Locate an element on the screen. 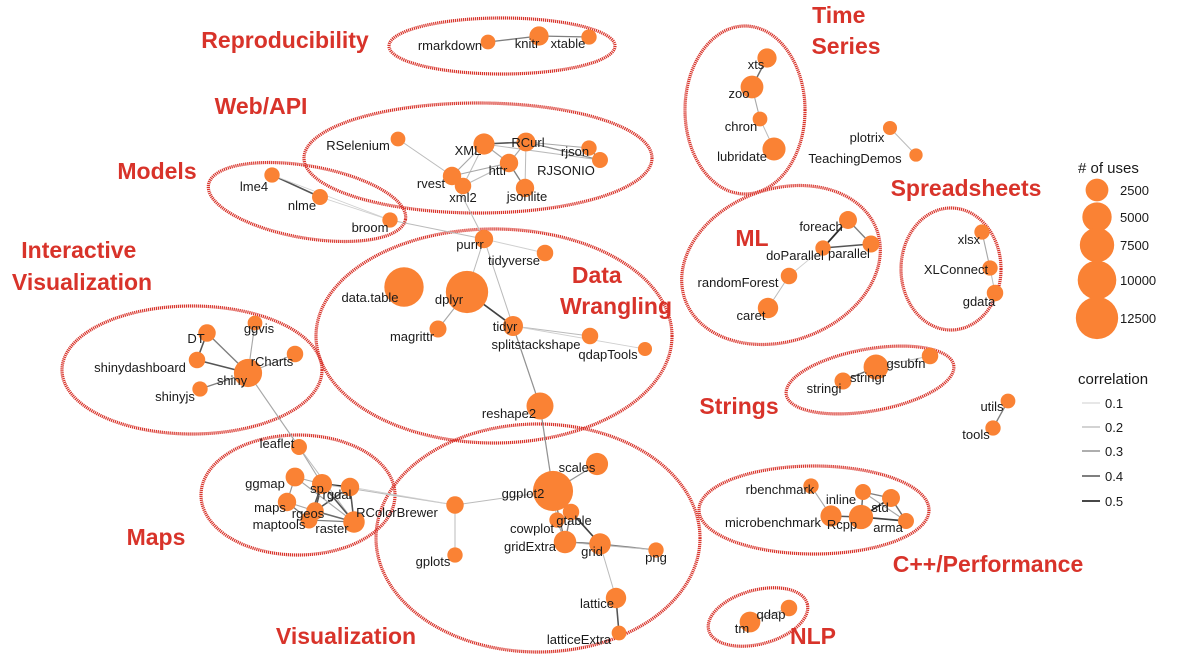 This screenshot has width=1181, height=660. ellipse-nlp is located at coordinates (758, 617).